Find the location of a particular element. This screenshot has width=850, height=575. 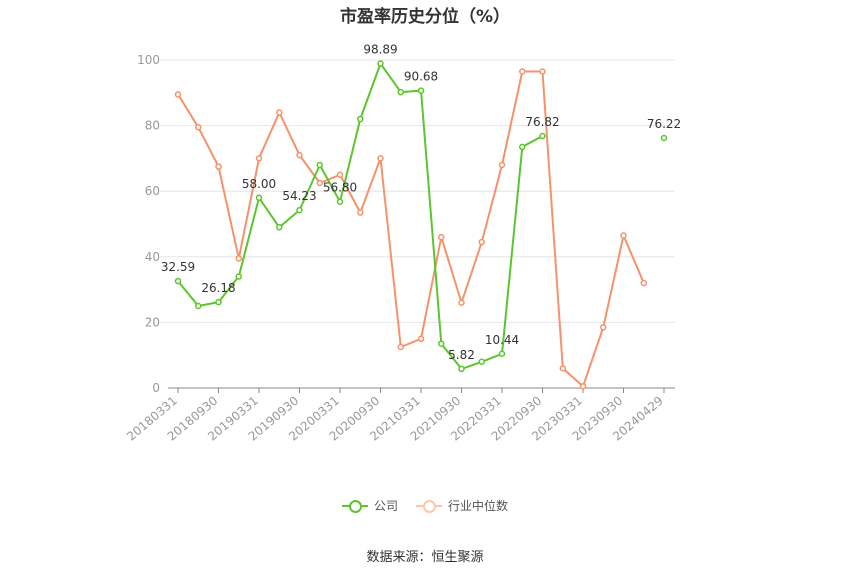

legend-swatch-industry-median is located at coordinates (429, 506).